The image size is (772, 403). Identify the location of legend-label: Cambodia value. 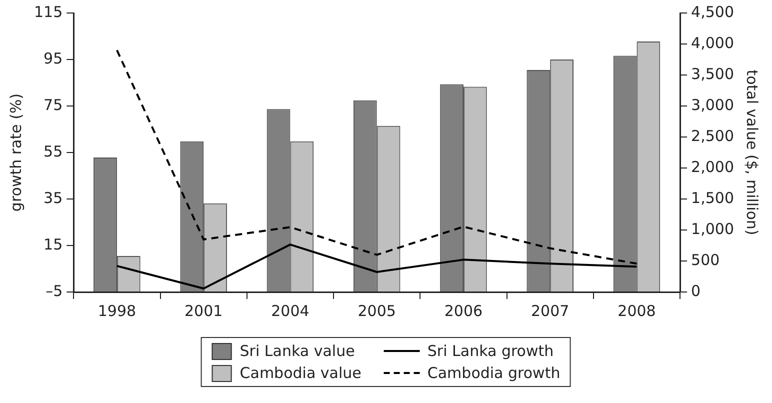
(301, 373).